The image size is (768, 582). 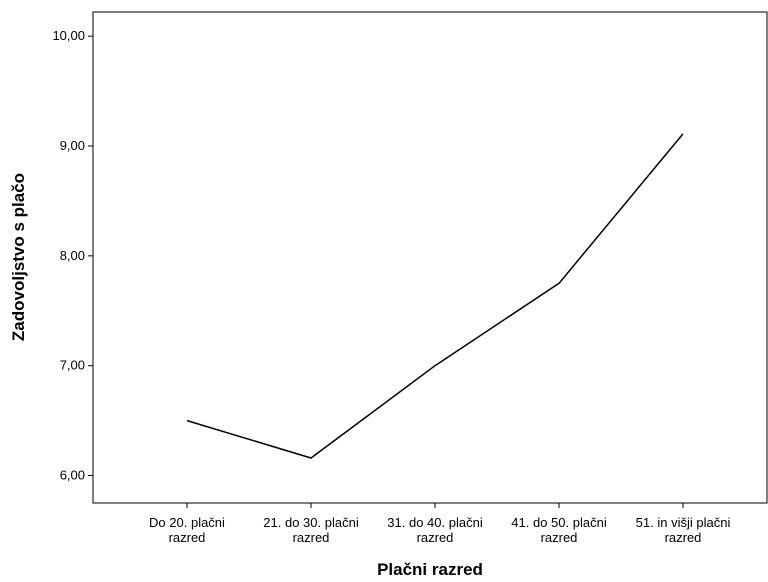 What do you see at coordinates (187, 530) in the screenshot?
I see `x-tick-label: Do 20. plačni razred` at bounding box center [187, 530].